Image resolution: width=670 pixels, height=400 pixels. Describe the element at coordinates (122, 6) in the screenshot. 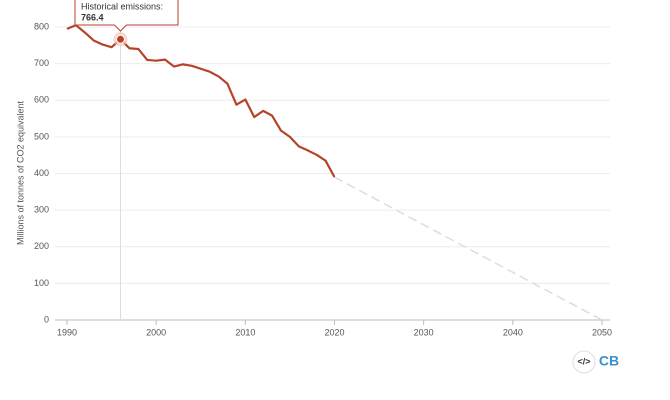

I see `tooltip-label: Historical emissions:` at that location.